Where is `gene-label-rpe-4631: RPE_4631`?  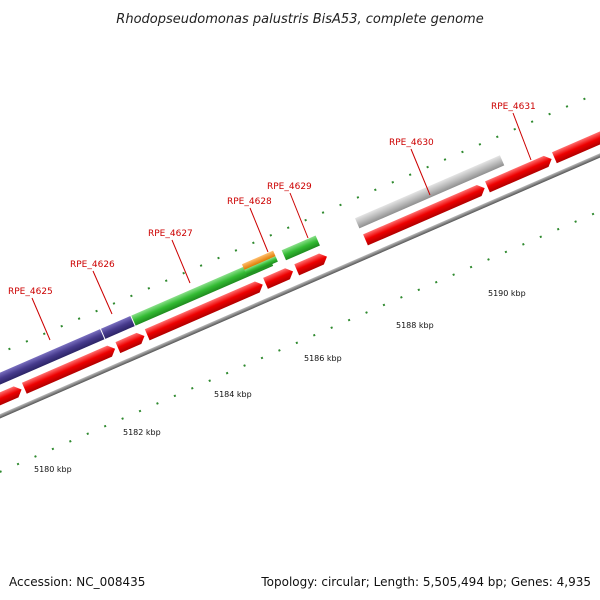 gene-label-rpe-4631: RPE_4631 is located at coordinates (513, 107).